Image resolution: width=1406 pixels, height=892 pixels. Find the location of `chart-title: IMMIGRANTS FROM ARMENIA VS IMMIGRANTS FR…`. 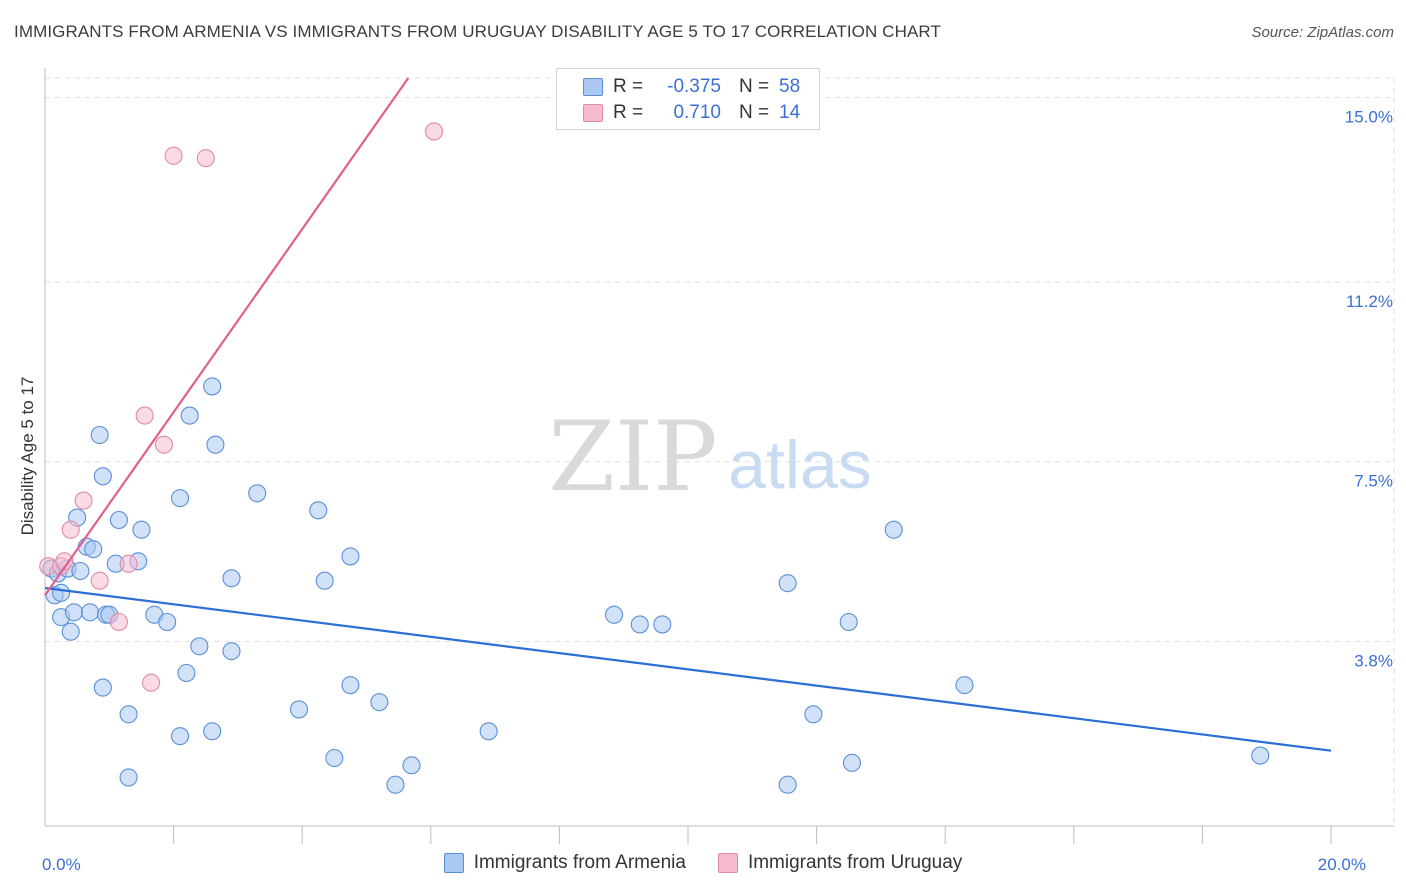

chart-title: IMMIGRANTS FROM ARMENIA VS IMMIGRANTS FR… is located at coordinates (477, 31).